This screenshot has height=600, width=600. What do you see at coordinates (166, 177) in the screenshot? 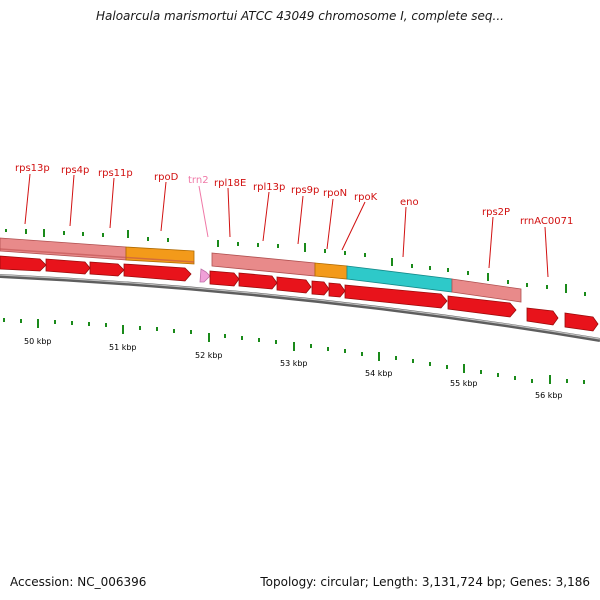
I see `gene-label-rpod: rpoD` at bounding box center [166, 177].